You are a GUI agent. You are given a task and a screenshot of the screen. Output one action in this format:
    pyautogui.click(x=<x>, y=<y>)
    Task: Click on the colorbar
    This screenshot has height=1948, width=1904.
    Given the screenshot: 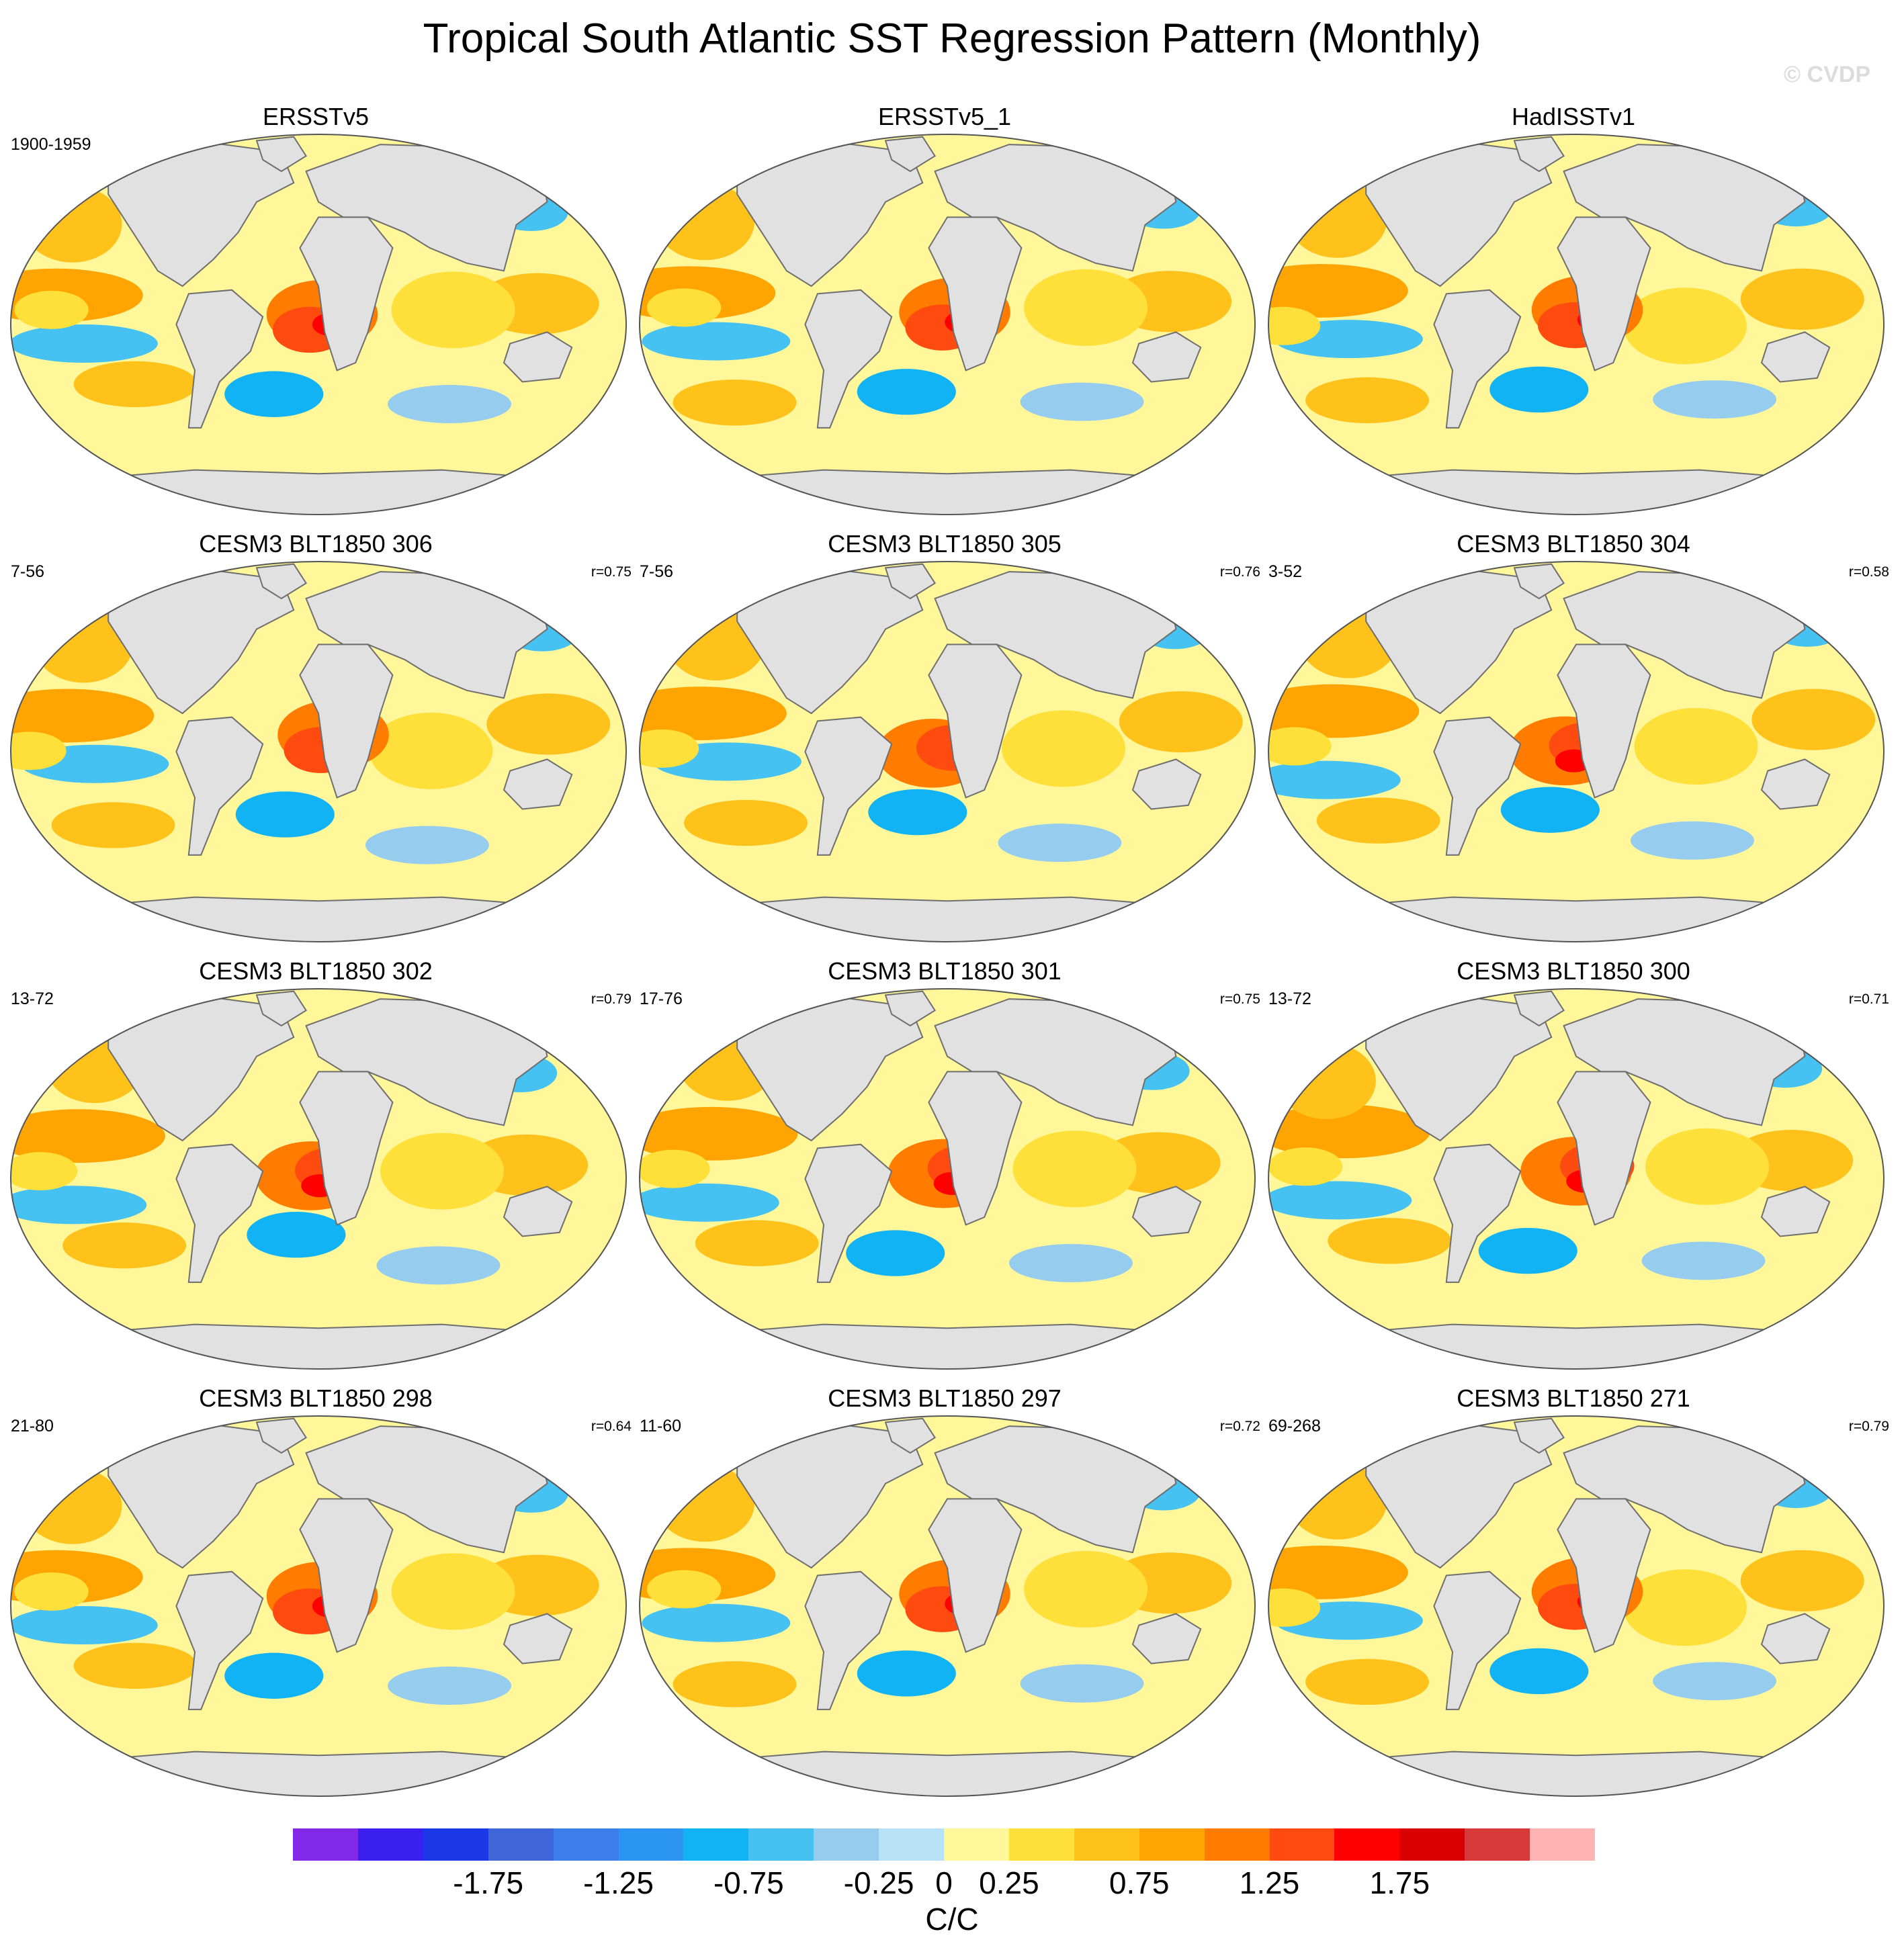 What is the action you would take?
    pyautogui.click(x=944, y=1844)
    